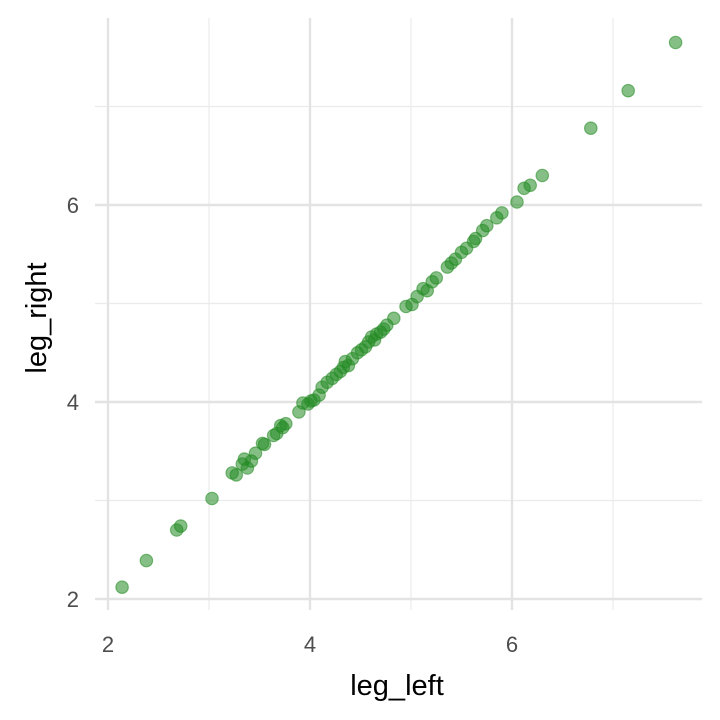  I want to click on y-tick-label: 4, so click(73, 402).